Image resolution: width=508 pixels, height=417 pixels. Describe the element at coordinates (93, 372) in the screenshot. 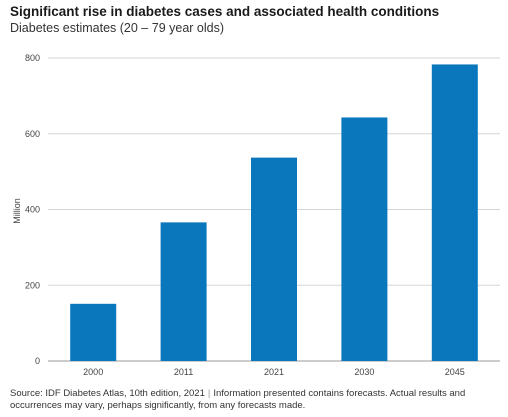

I see `x-tick-label: 2000` at that location.